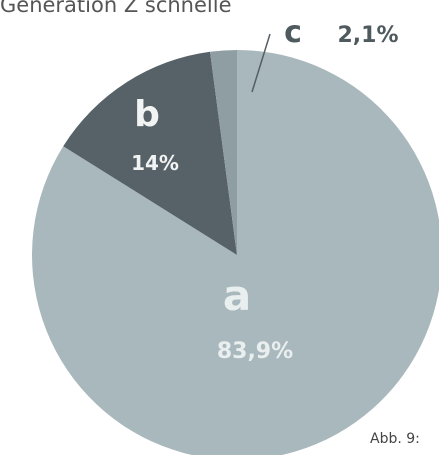  What do you see at coordinates (261, 63) in the screenshot?
I see `leader-line` at bounding box center [261, 63].